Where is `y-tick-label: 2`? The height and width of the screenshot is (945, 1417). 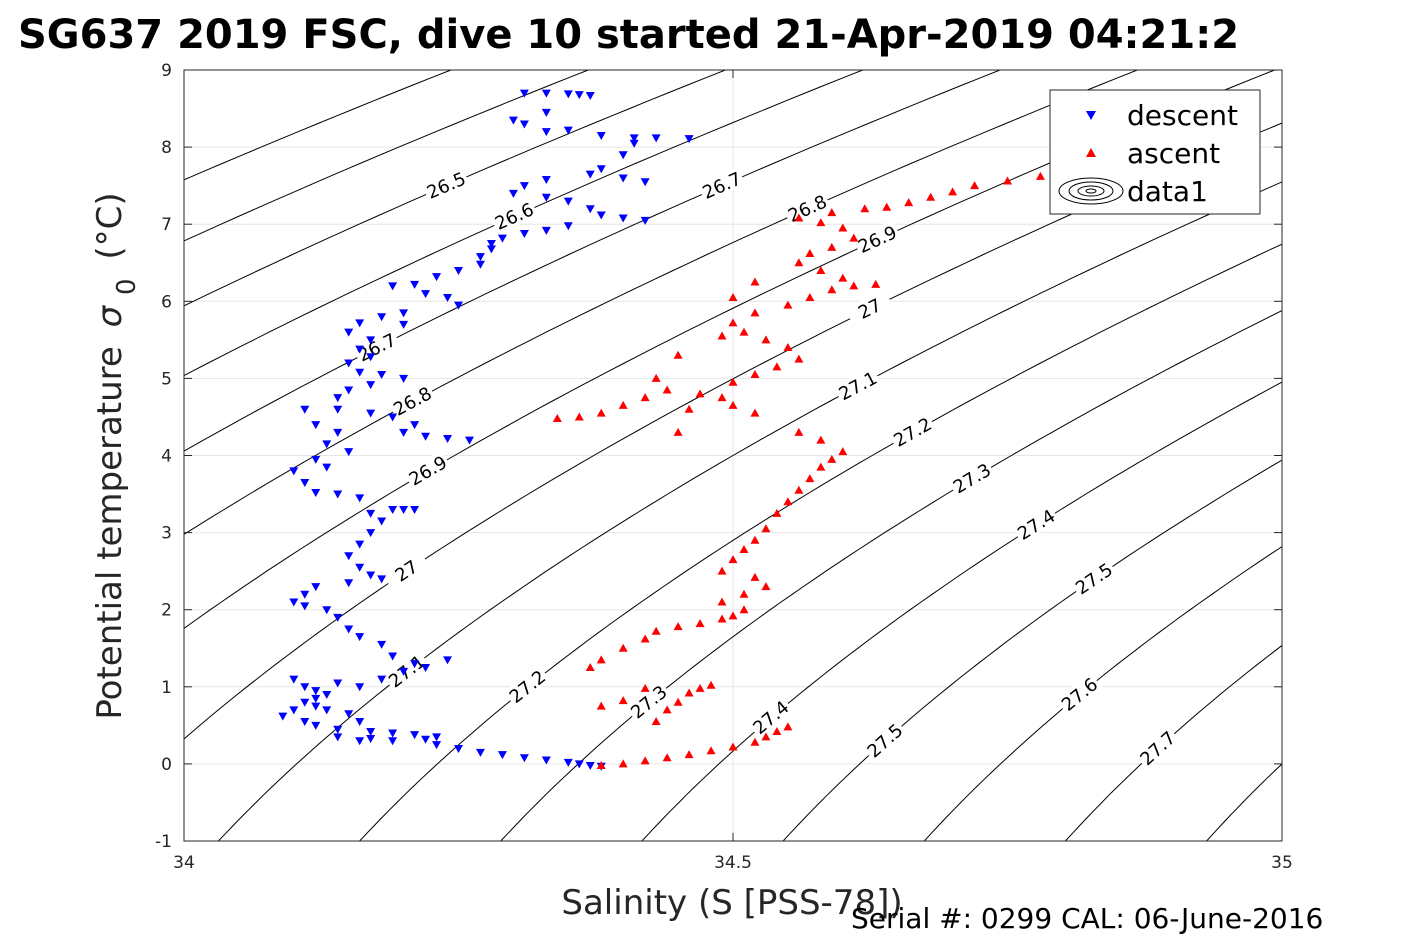 y-tick-label: 2 is located at coordinates (166, 611).